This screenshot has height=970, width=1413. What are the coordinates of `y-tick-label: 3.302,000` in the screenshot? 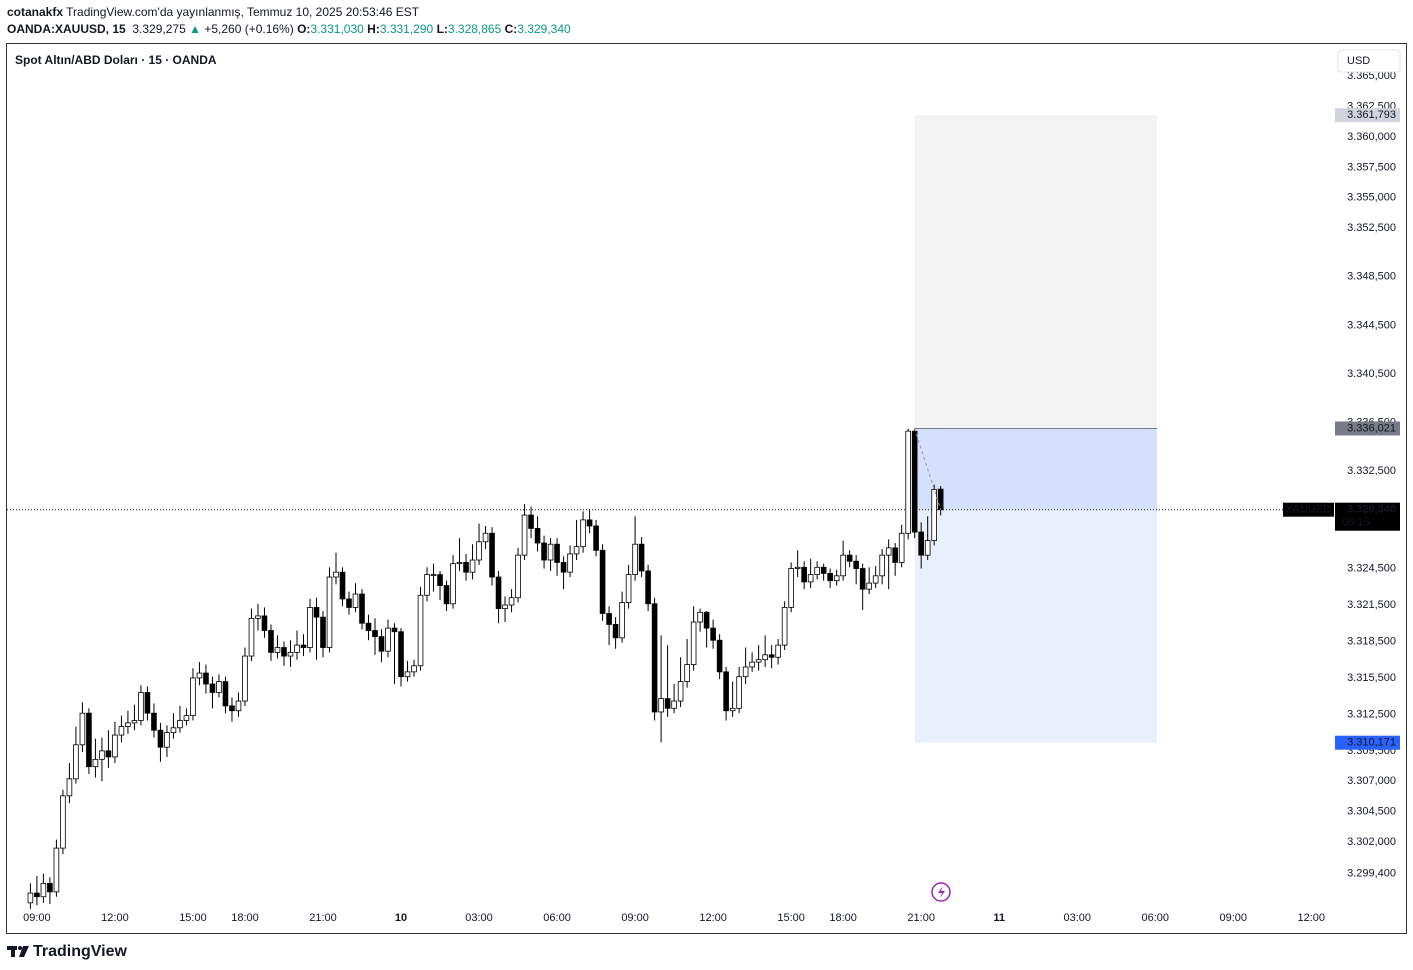 It's located at (1371, 842).